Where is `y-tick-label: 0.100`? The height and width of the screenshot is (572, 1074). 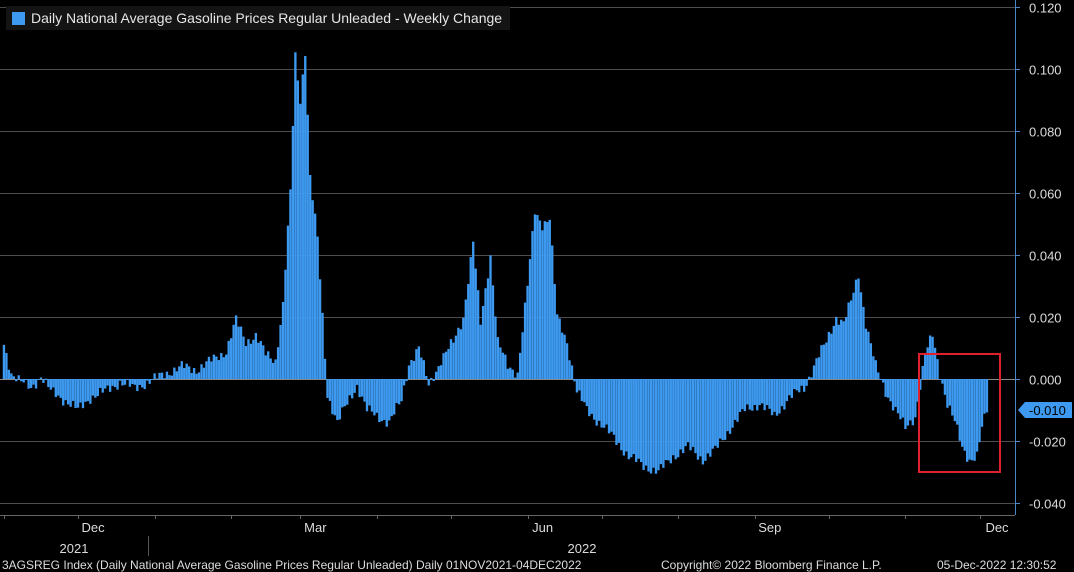 y-tick-label: 0.100 is located at coordinates (1045, 70).